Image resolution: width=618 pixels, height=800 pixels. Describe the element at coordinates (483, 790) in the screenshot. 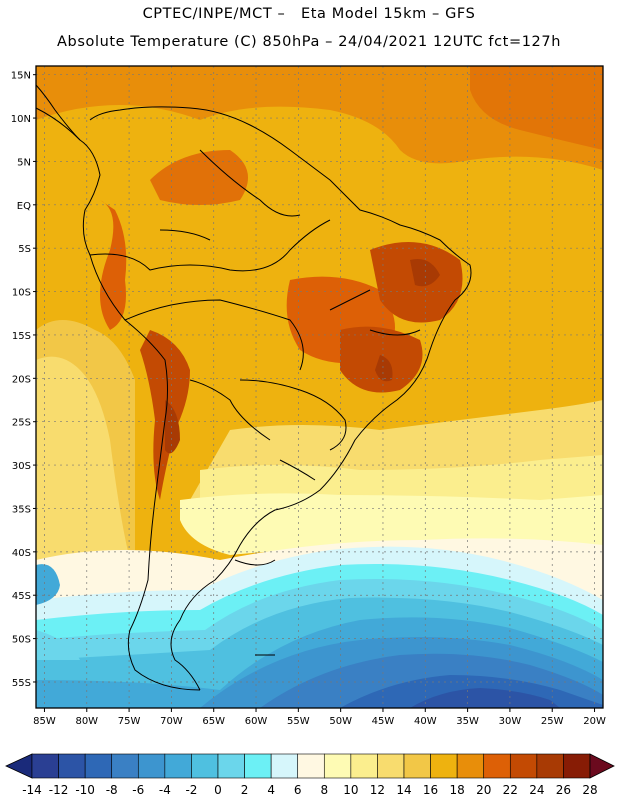

I see `colorbar-tick-label: 20` at that location.